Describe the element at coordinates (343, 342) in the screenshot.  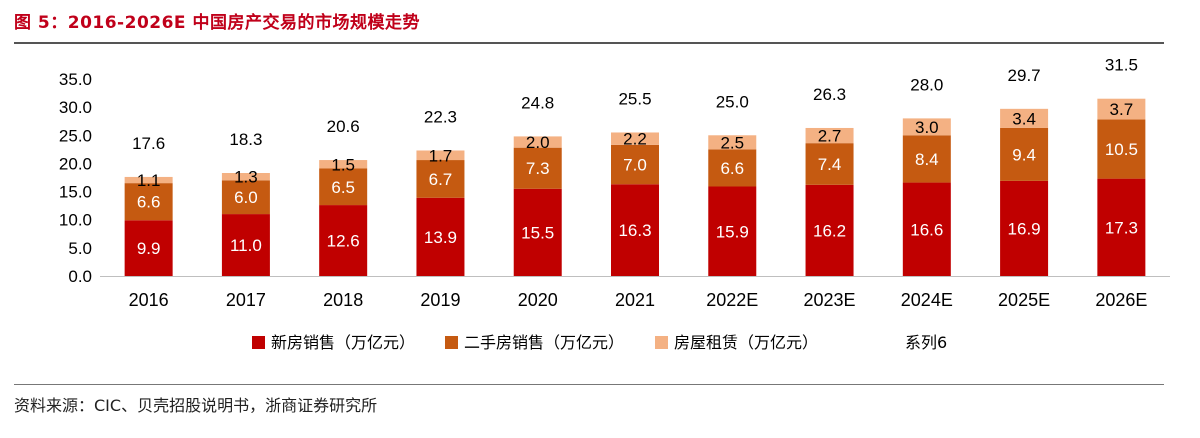
I see `legend-label: 新房销售（万亿元）` at that location.